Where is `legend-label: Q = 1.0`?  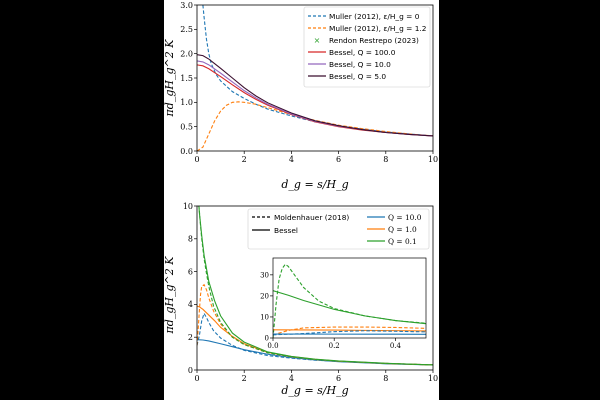
legend-label: Q = 1.0 is located at coordinates (402, 229).